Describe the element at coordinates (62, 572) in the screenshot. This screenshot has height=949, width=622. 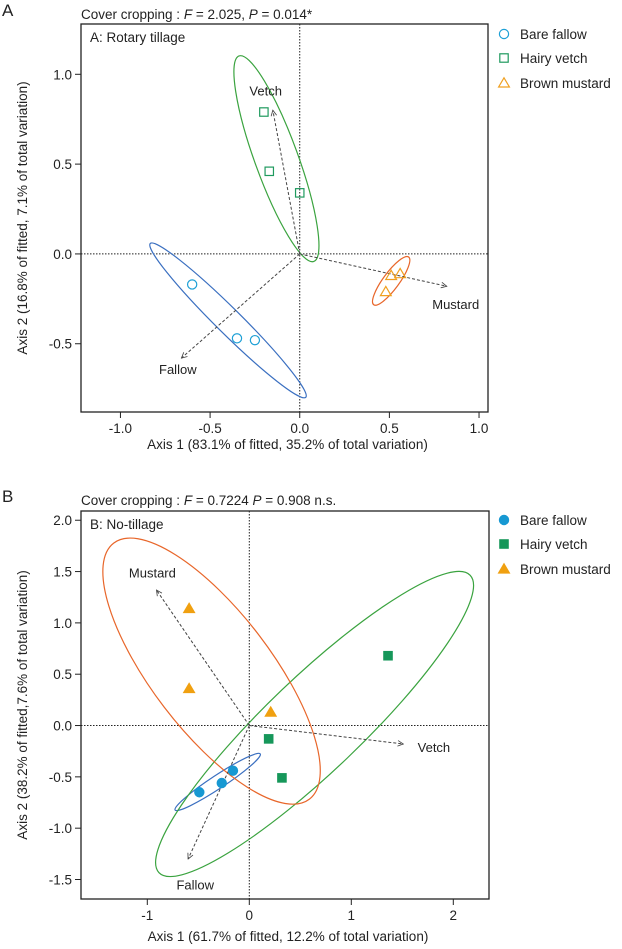
I see `y-tick-label: 1.5` at that location.